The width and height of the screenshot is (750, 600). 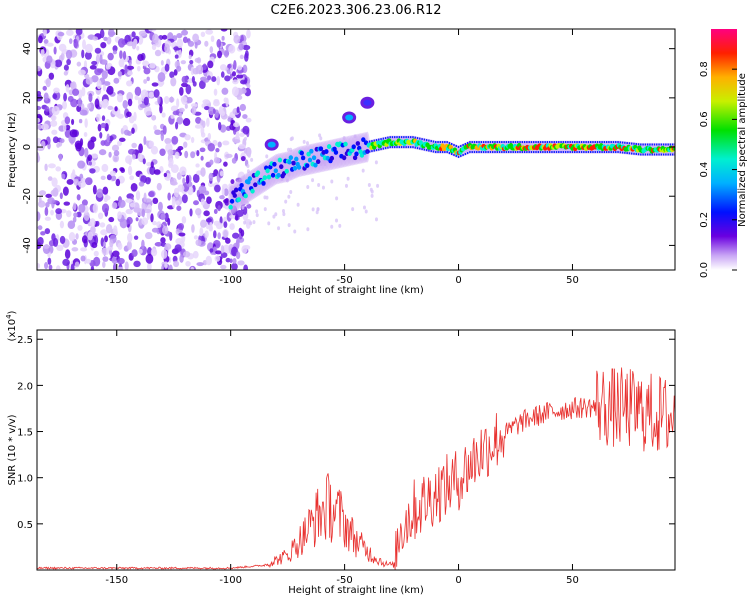 What do you see at coordinates (262, 178) in the screenshot?
I see `ridge-halo` at bounding box center [262, 178].